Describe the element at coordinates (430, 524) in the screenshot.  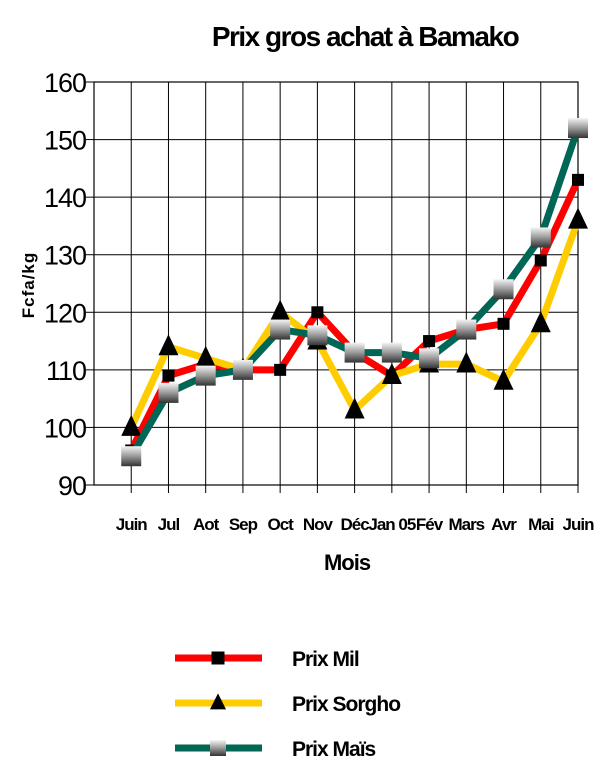
I see `x-tick-label: Fév` at that location.